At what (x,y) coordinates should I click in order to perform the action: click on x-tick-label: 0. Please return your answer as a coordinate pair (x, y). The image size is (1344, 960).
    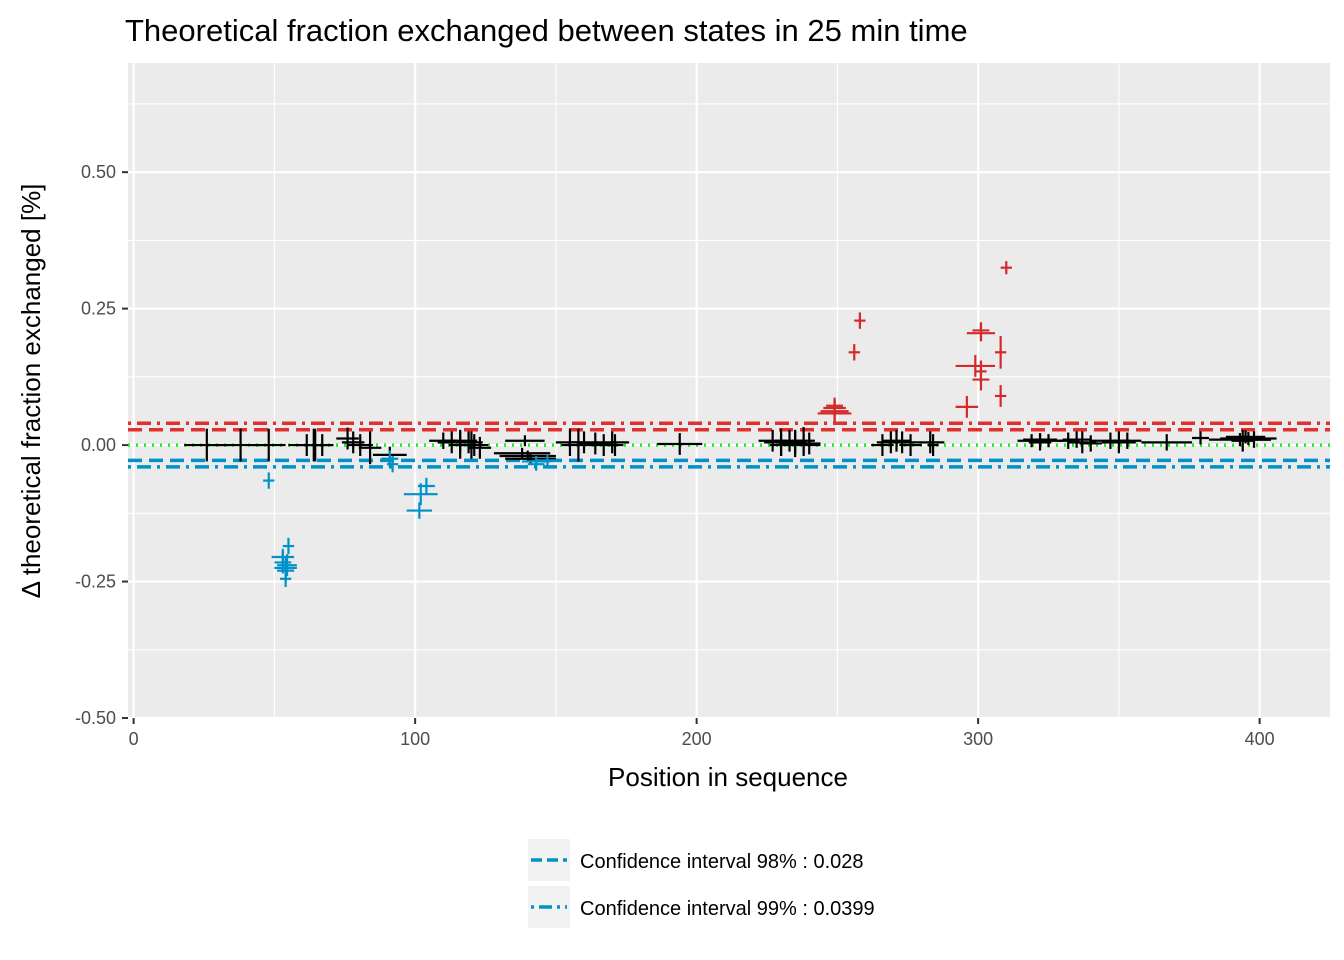
    Looking at the image, I should click on (134, 739).